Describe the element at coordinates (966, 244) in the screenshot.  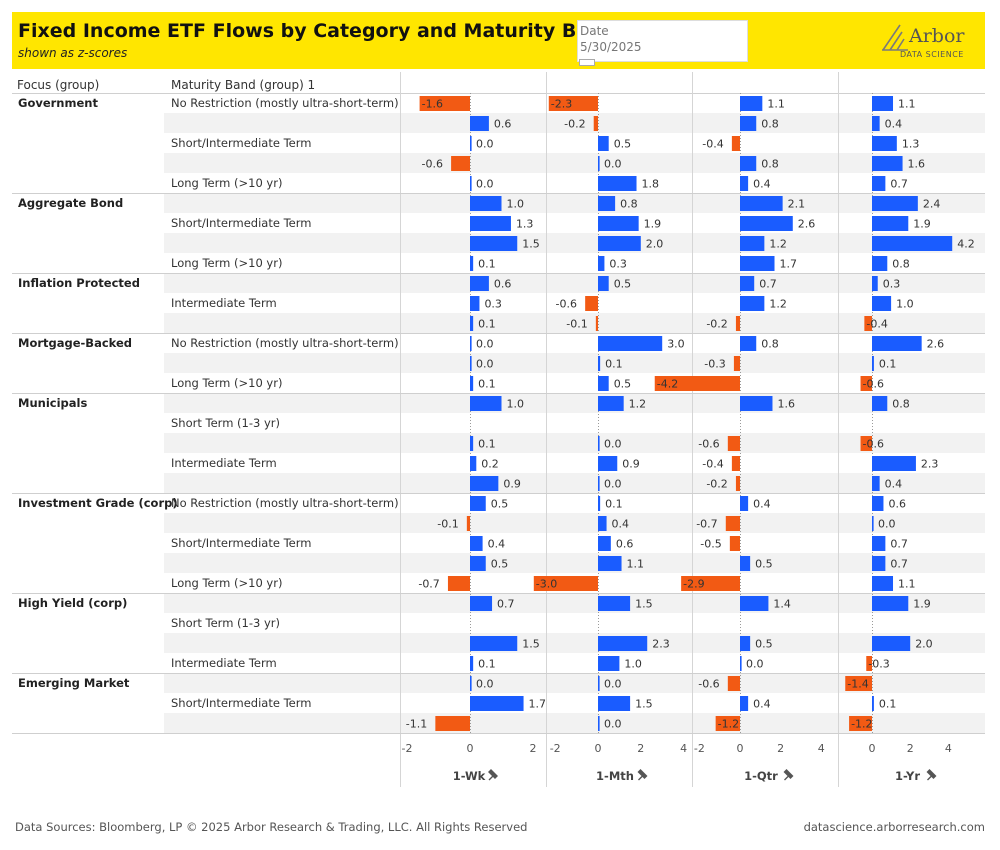
I see `data-label: 4.2` at that location.